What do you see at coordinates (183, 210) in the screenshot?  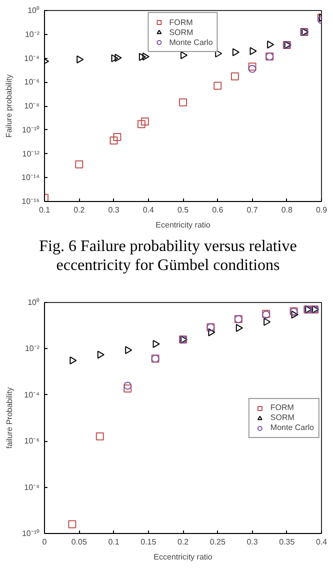 I see `x-tick-label: 0.5` at bounding box center [183, 210].